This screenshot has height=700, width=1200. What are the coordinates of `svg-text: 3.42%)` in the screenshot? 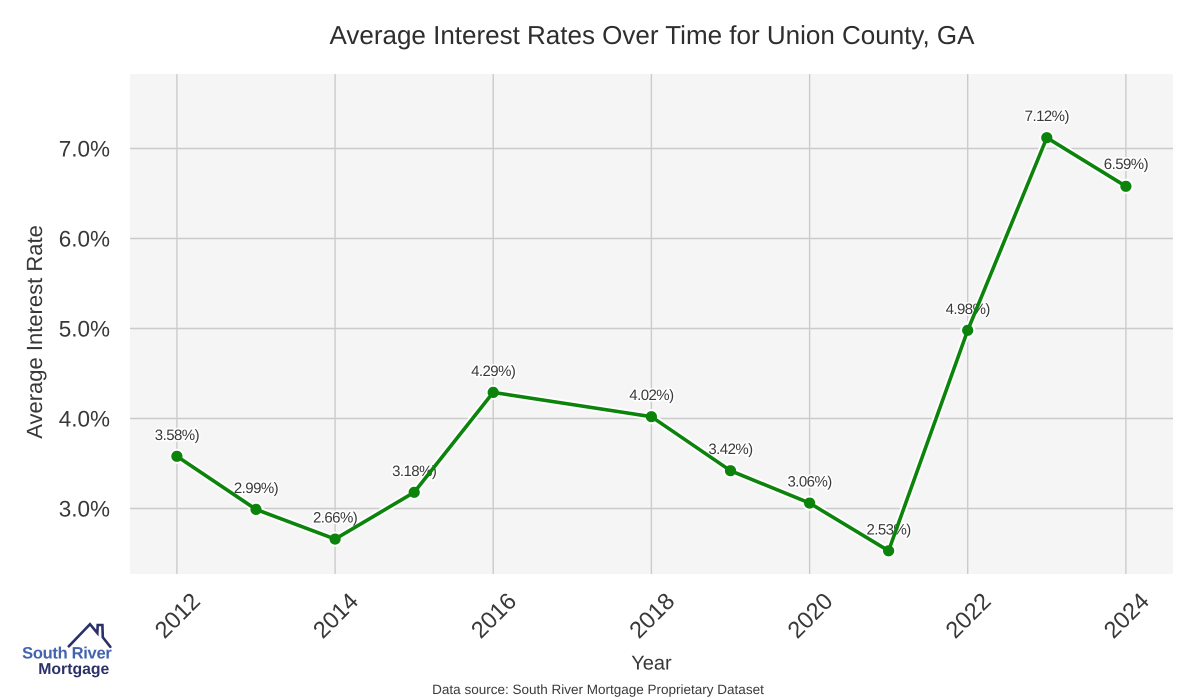 It's located at (730, 449).